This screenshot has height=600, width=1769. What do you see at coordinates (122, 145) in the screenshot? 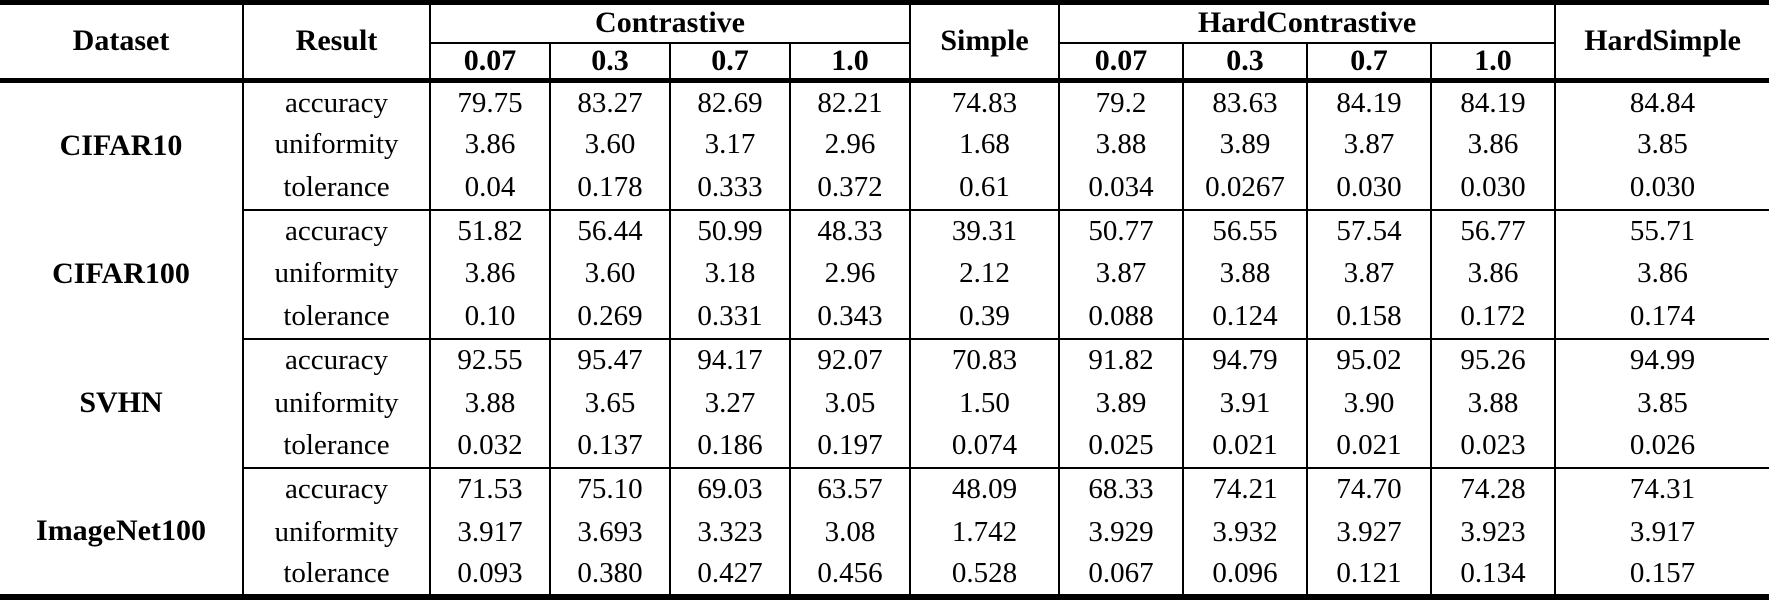
I see `dataset-name: CIFAR10` at bounding box center [122, 145].